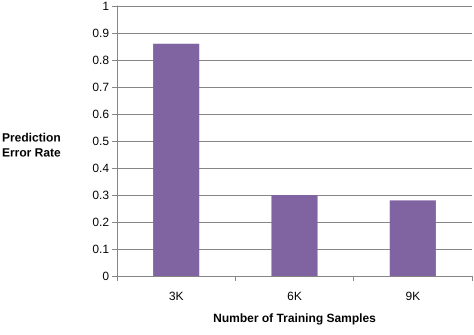 The image size is (474, 335). What do you see at coordinates (106, 6) in the screenshot?
I see `y-tick-label: 1` at bounding box center [106, 6].